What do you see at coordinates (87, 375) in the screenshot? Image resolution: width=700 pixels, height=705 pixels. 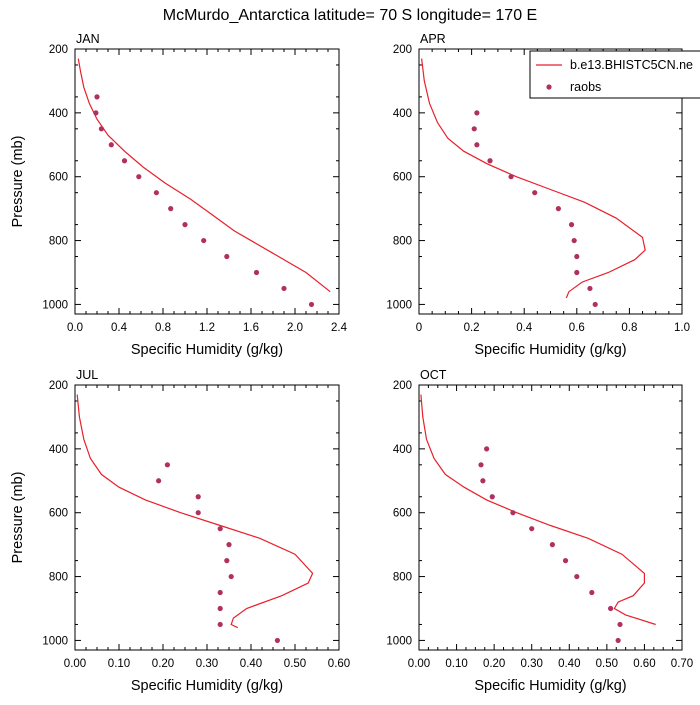 I see `panel-title-jul: JUL` at bounding box center [87, 375].